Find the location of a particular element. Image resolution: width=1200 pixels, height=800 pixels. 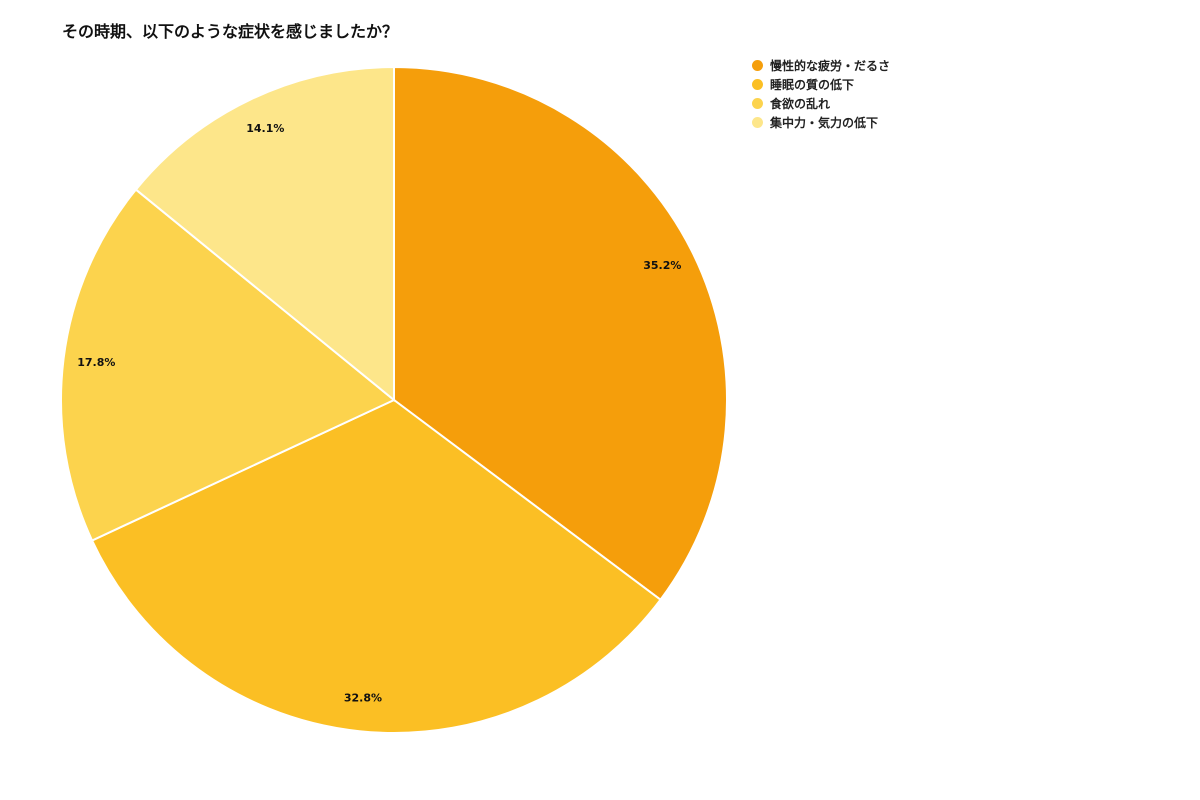

legend-label: 慢性的な疲労・だるさ is located at coordinates (830, 66).